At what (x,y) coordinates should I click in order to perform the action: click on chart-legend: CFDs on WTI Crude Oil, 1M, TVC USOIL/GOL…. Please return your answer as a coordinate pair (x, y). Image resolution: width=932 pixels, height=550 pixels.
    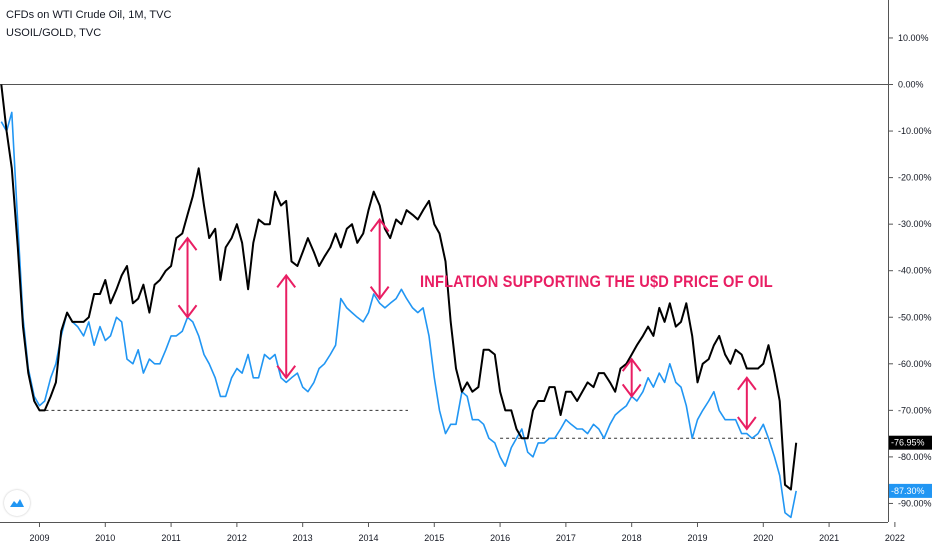
    Looking at the image, I should click on (88, 24).